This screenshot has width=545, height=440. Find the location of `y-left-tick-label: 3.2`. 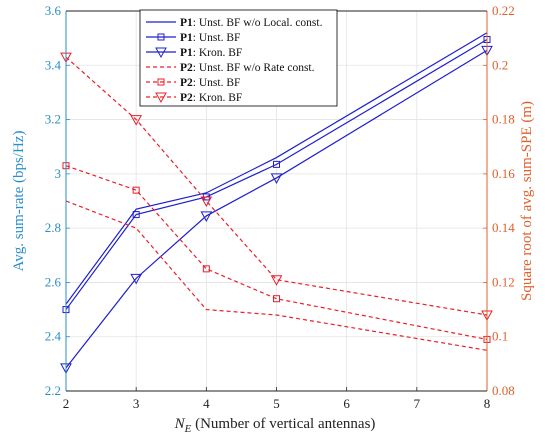

y-left-tick-label: 3.2 is located at coordinates (53, 119).